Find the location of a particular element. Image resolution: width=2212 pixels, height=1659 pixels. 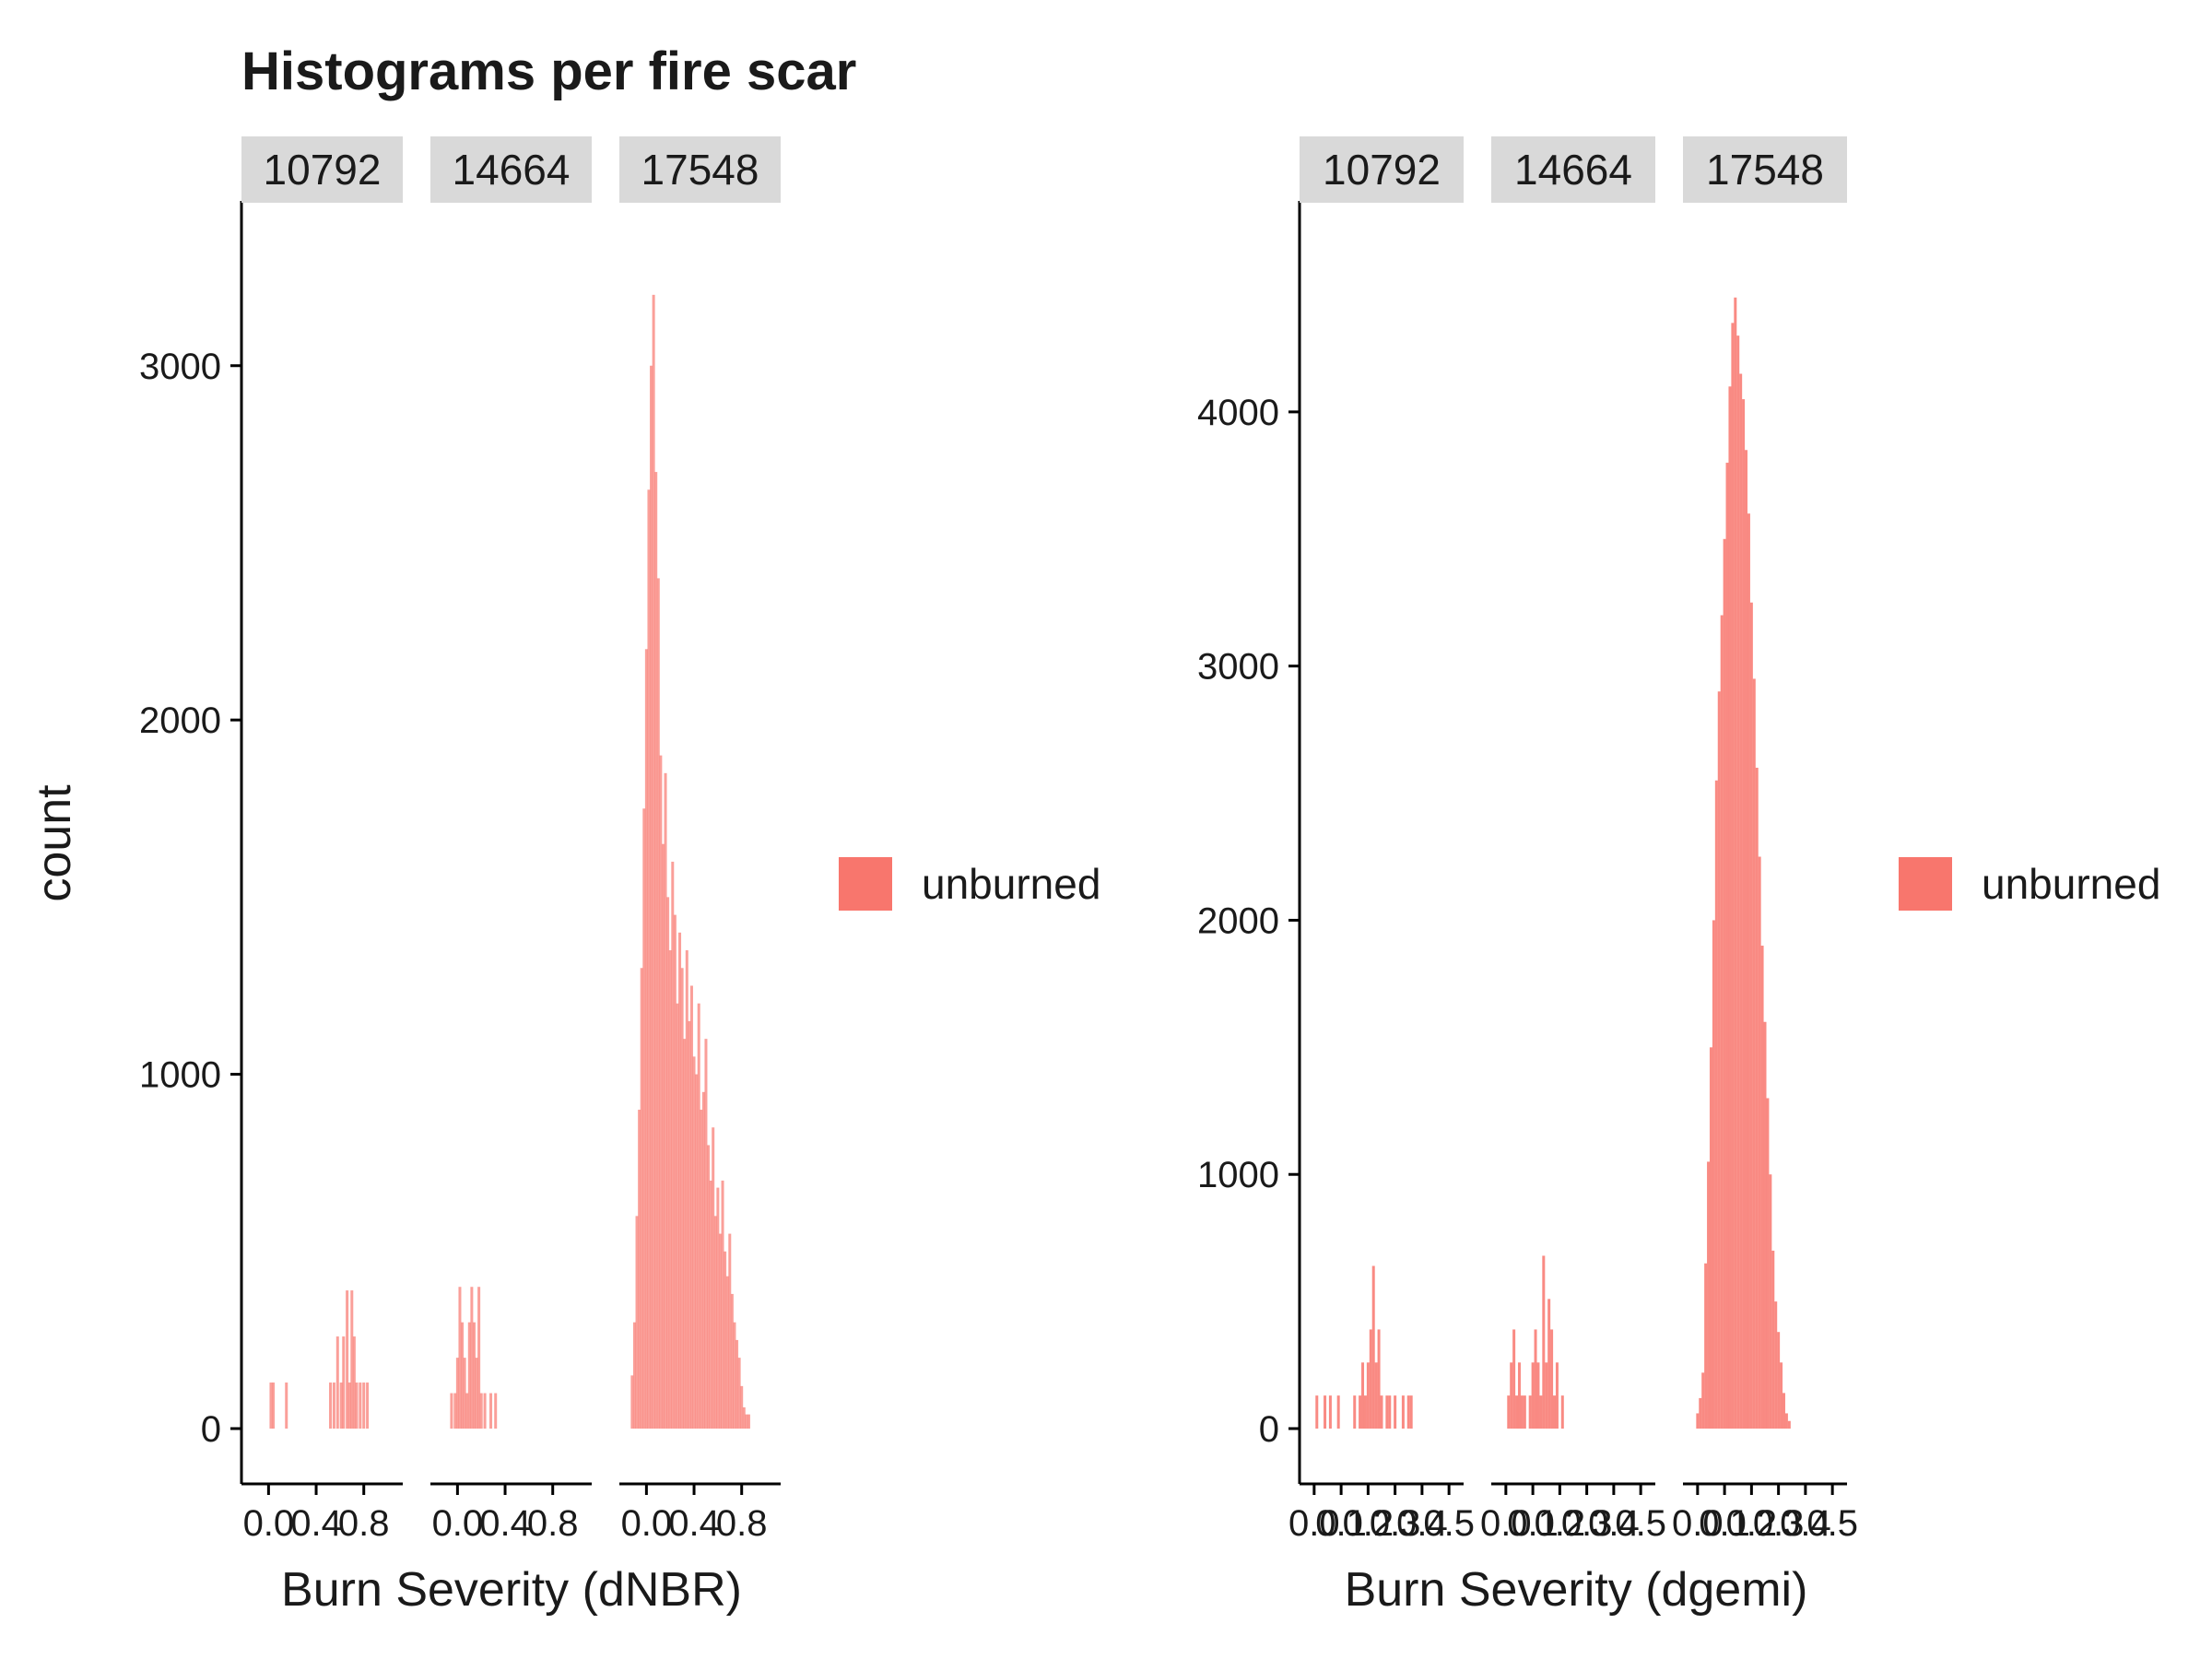

facet-strip-label: 14664 is located at coordinates (512, 170).